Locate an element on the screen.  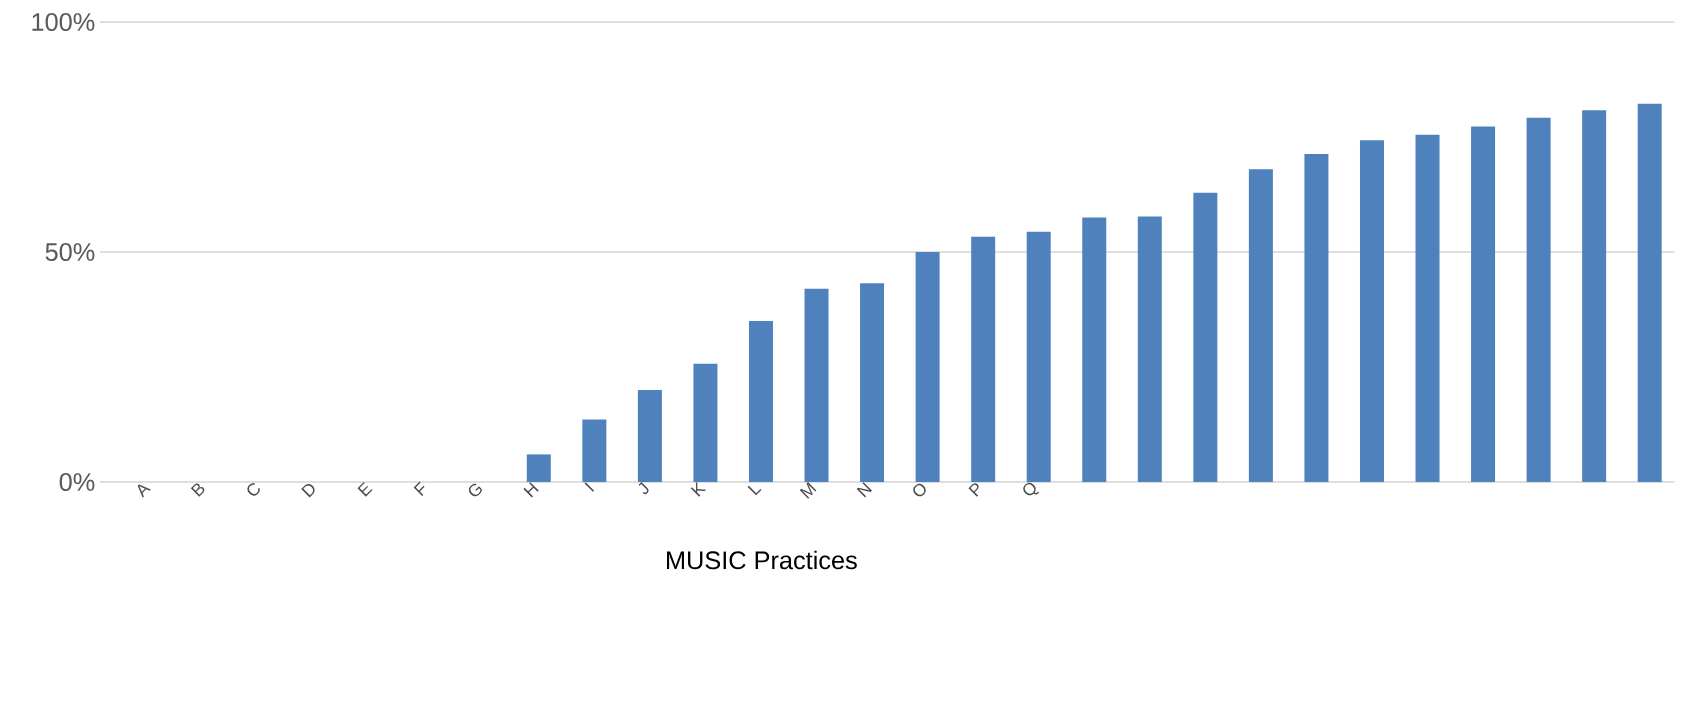
x-tick-label: M is located at coordinates (808, 490).